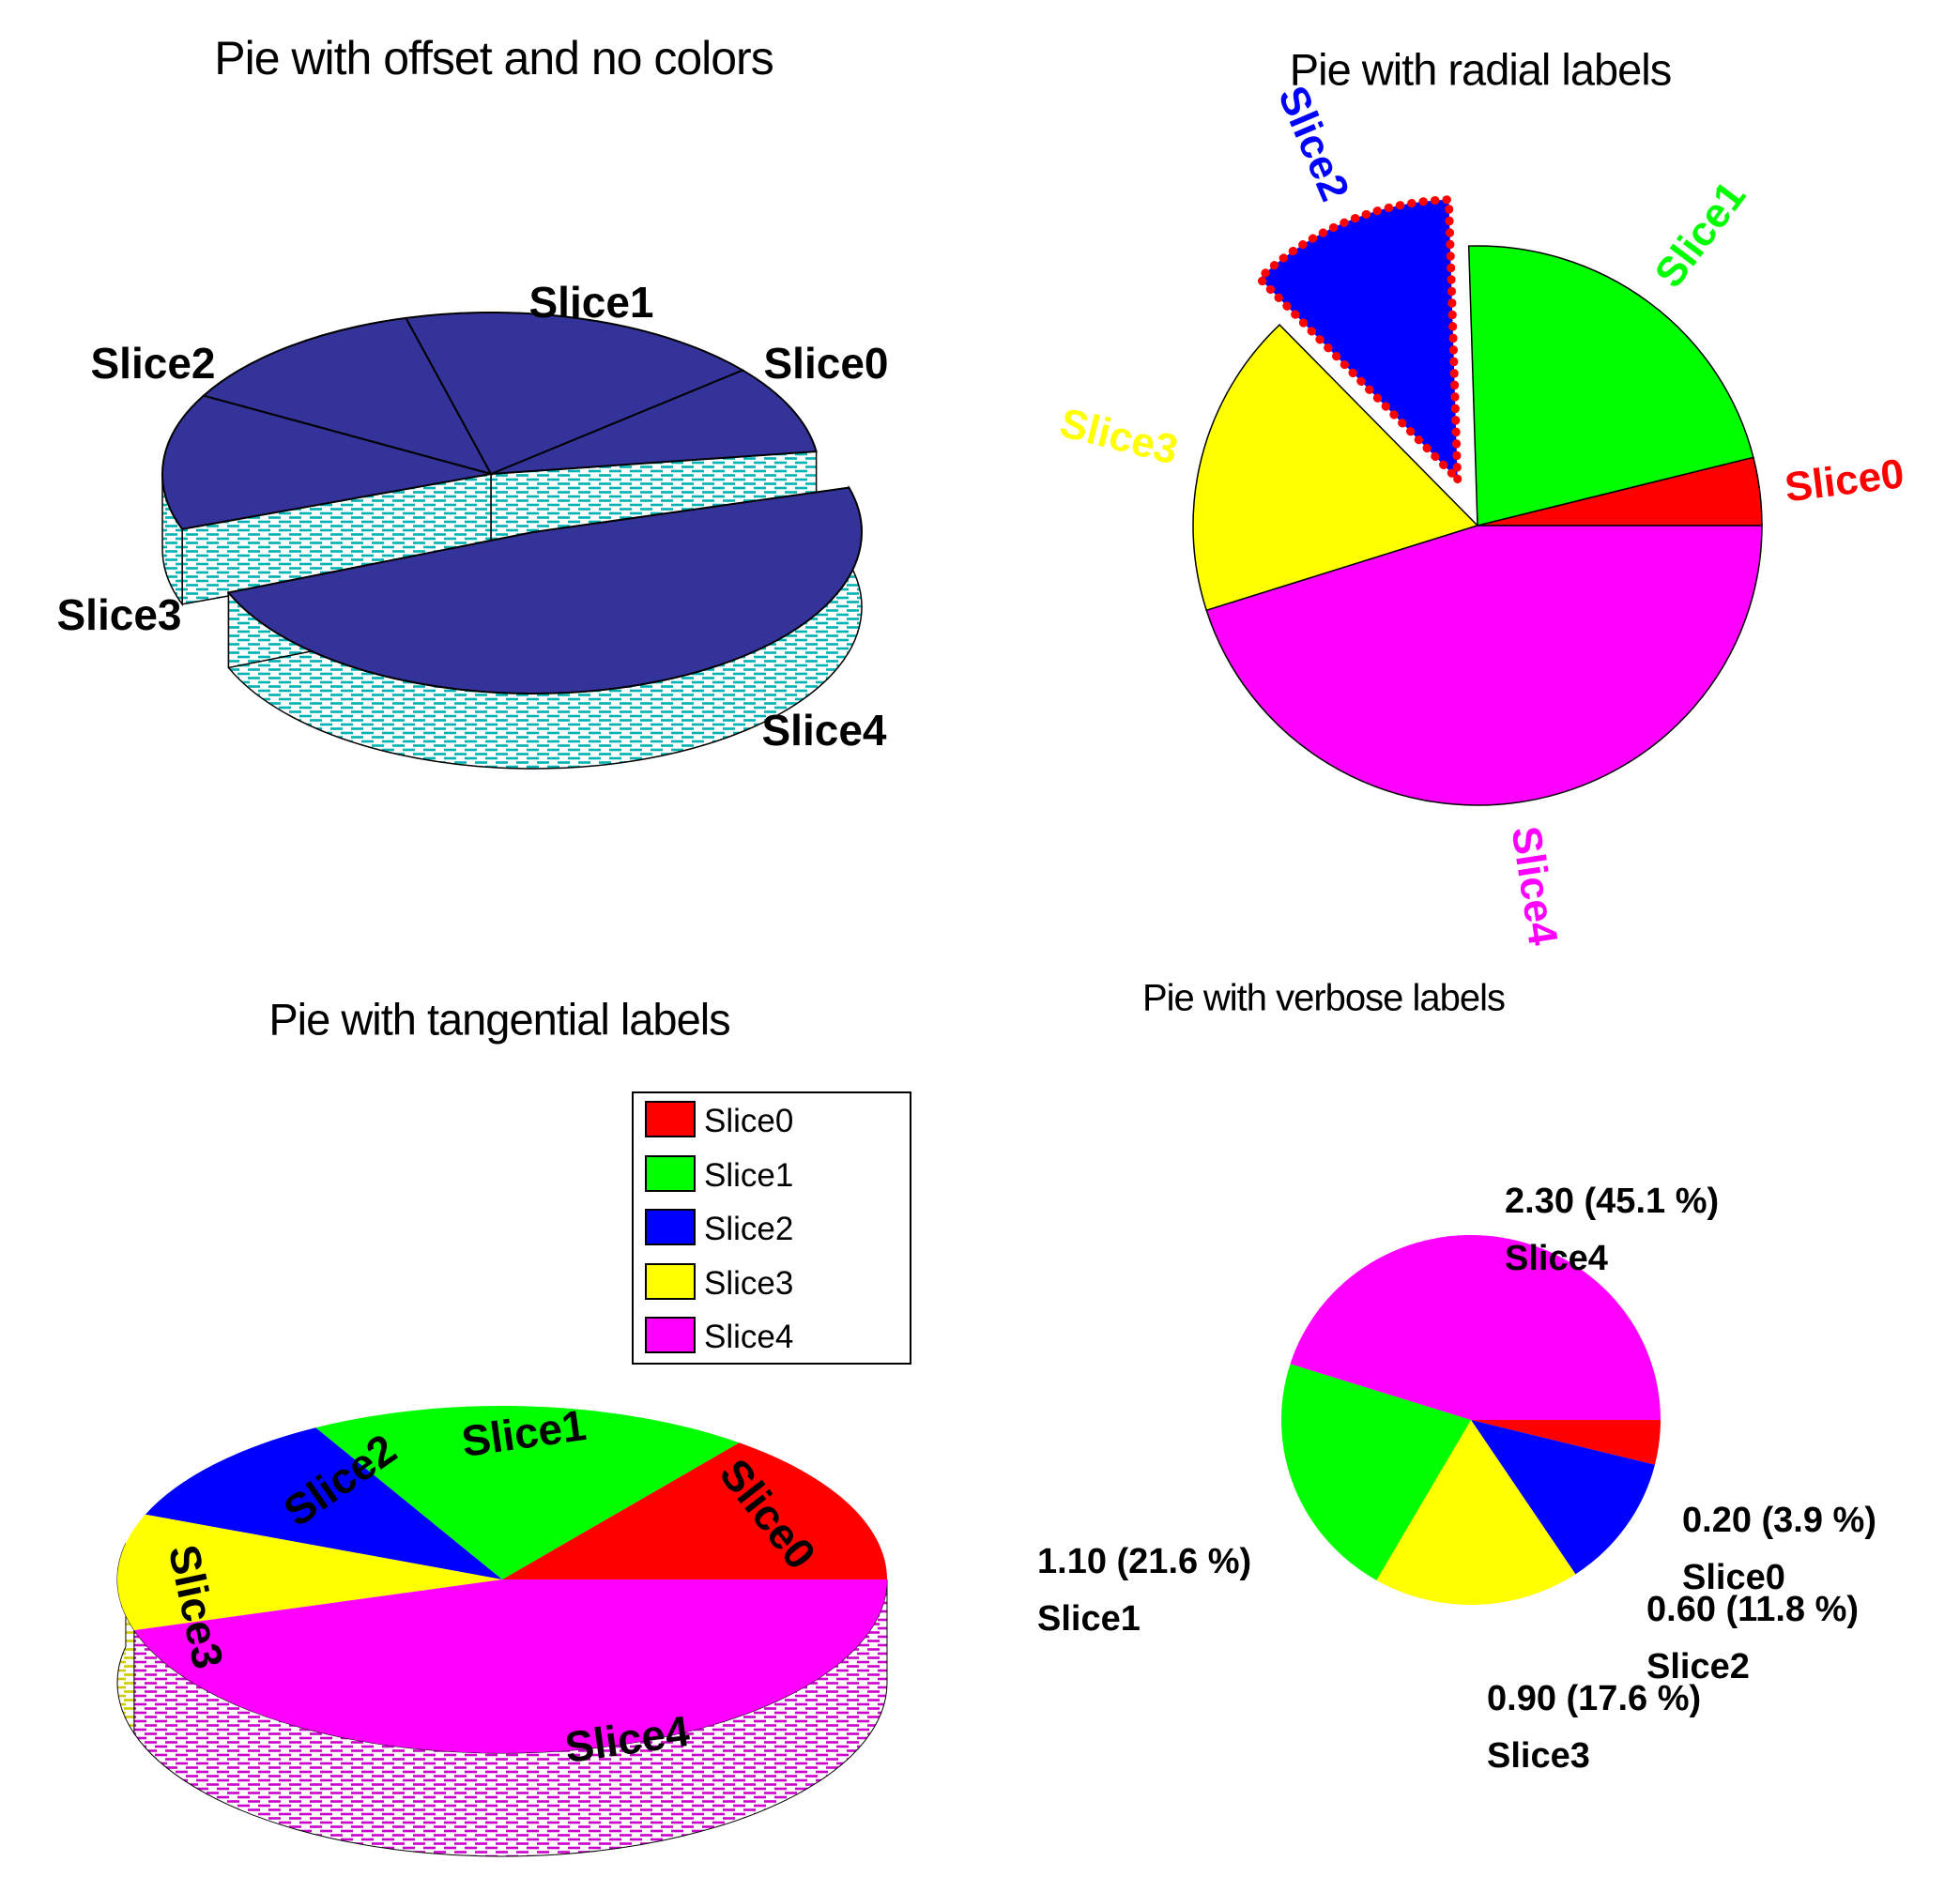  What do you see at coordinates (670, 1335) in the screenshot?
I see `legend-swatch-slice4` at bounding box center [670, 1335].